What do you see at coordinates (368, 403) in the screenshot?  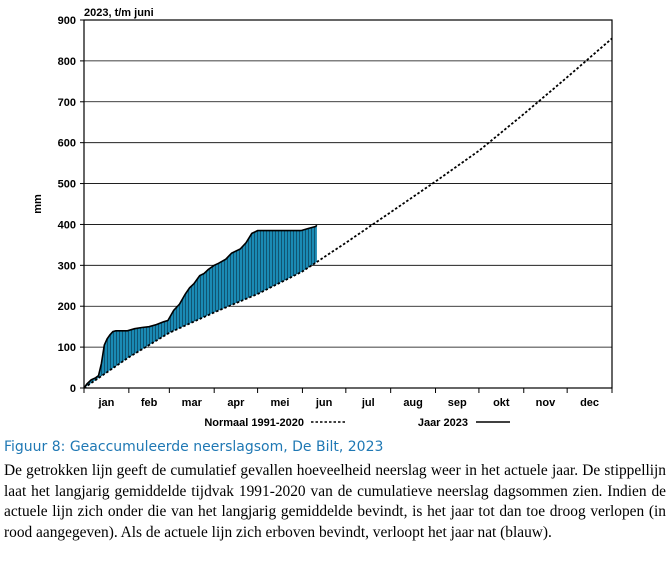 I see `x-tick-label: jul` at bounding box center [368, 403].